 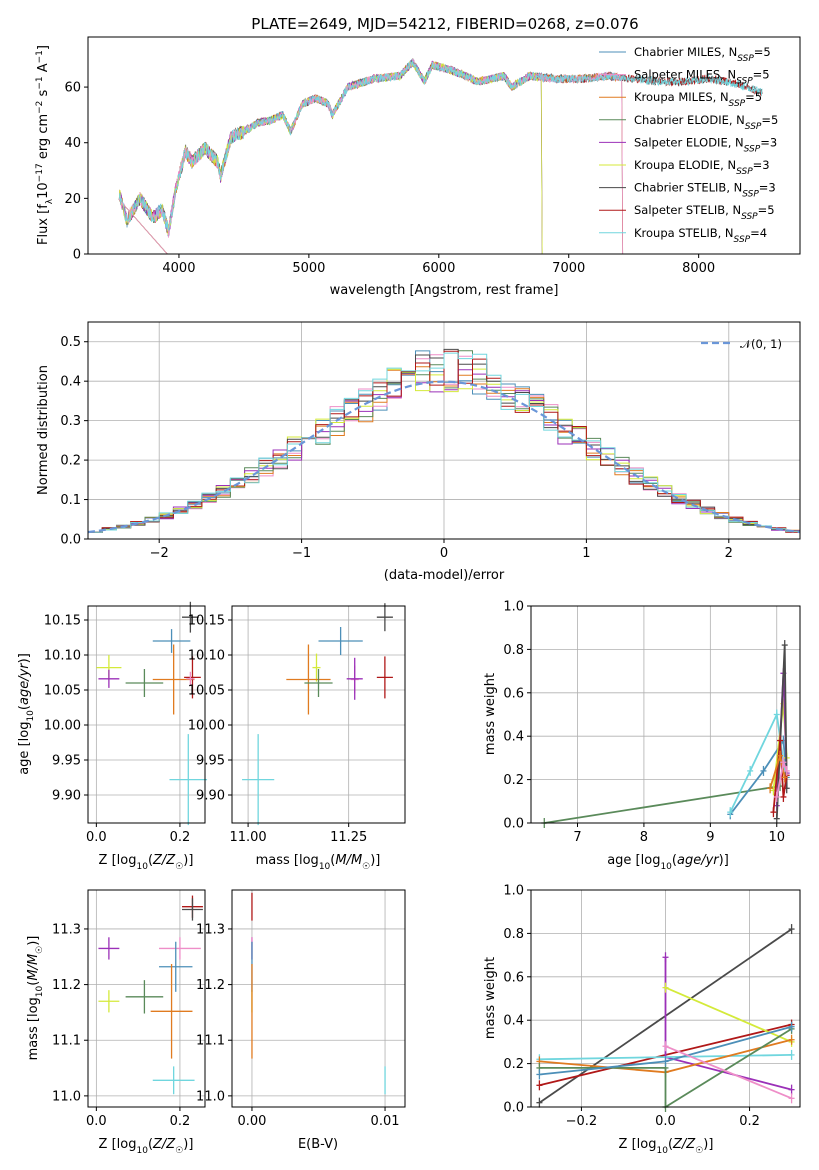 I want to click on residual-xlabel: (data-model)/error, so click(x=444, y=575).